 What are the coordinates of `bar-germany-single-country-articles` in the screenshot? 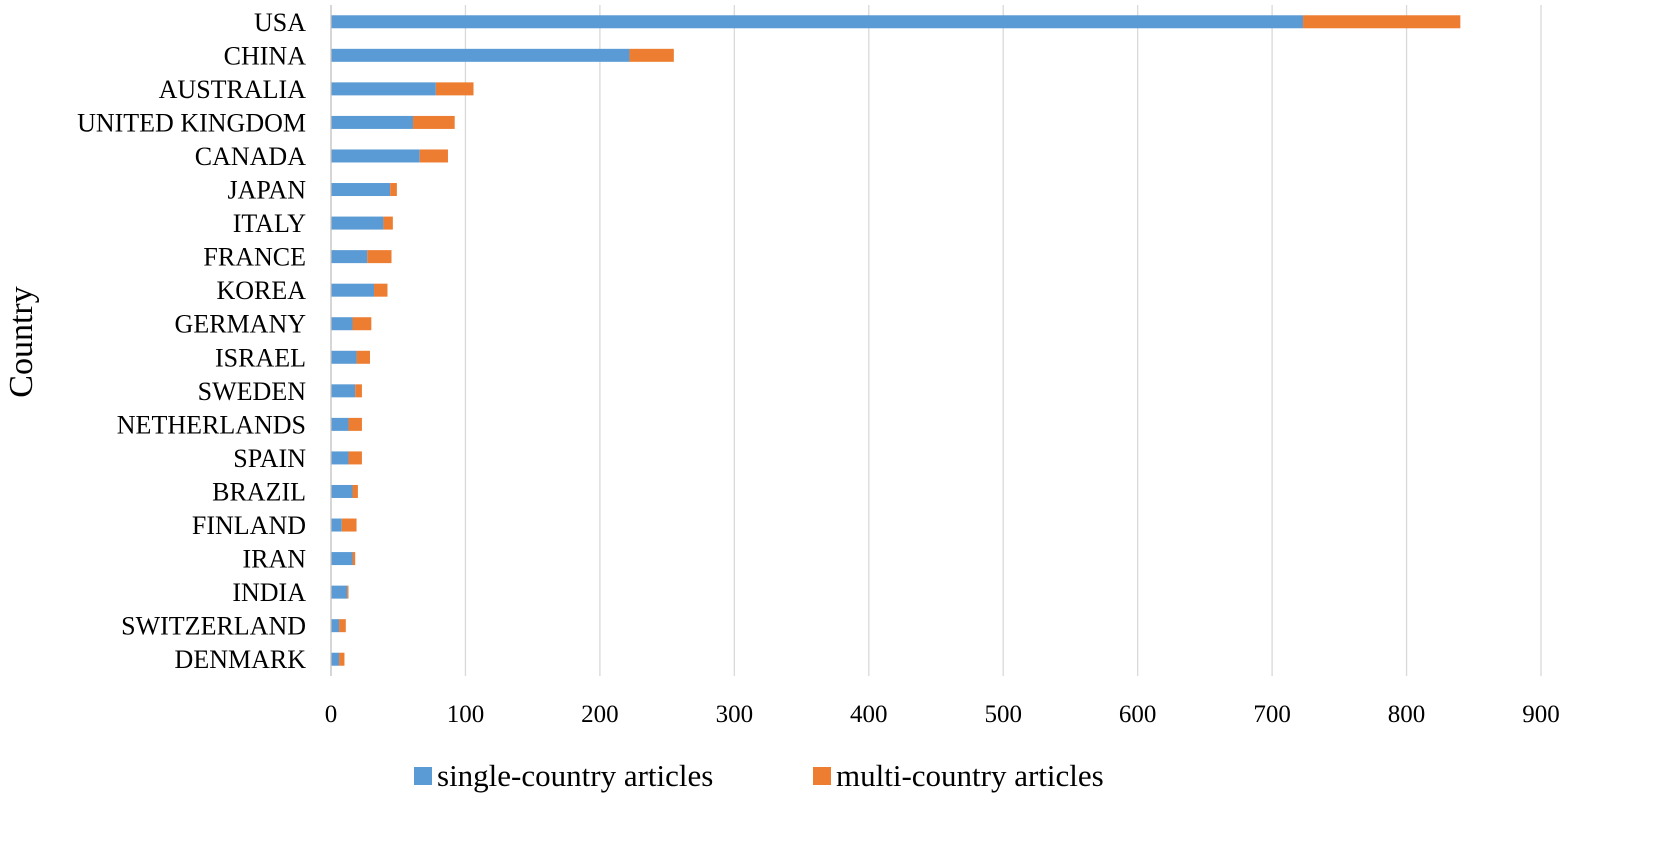 It's located at (342, 324).